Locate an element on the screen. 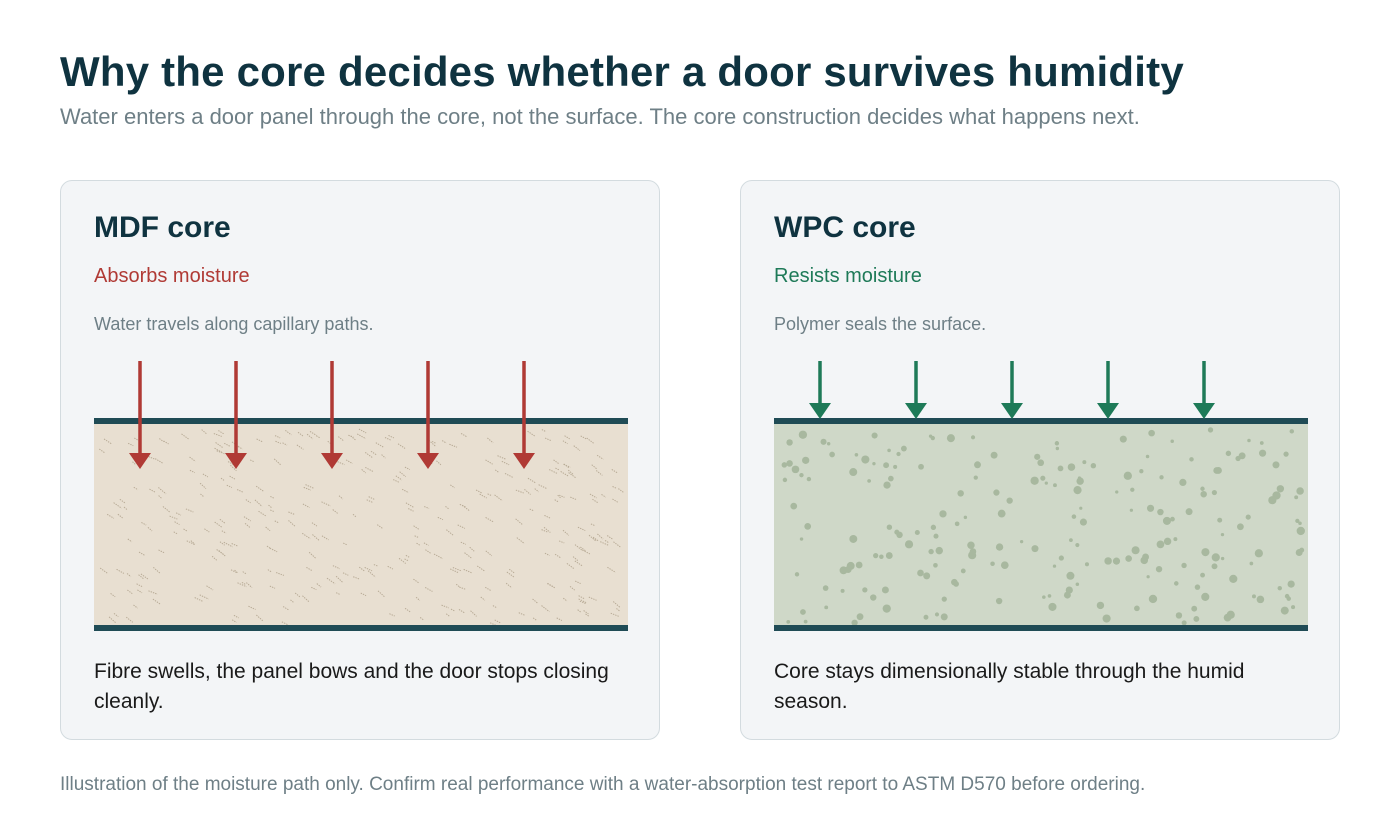 This screenshot has height=830, width=1400. wpc-status-label: Resists moisture is located at coordinates (848, 276).